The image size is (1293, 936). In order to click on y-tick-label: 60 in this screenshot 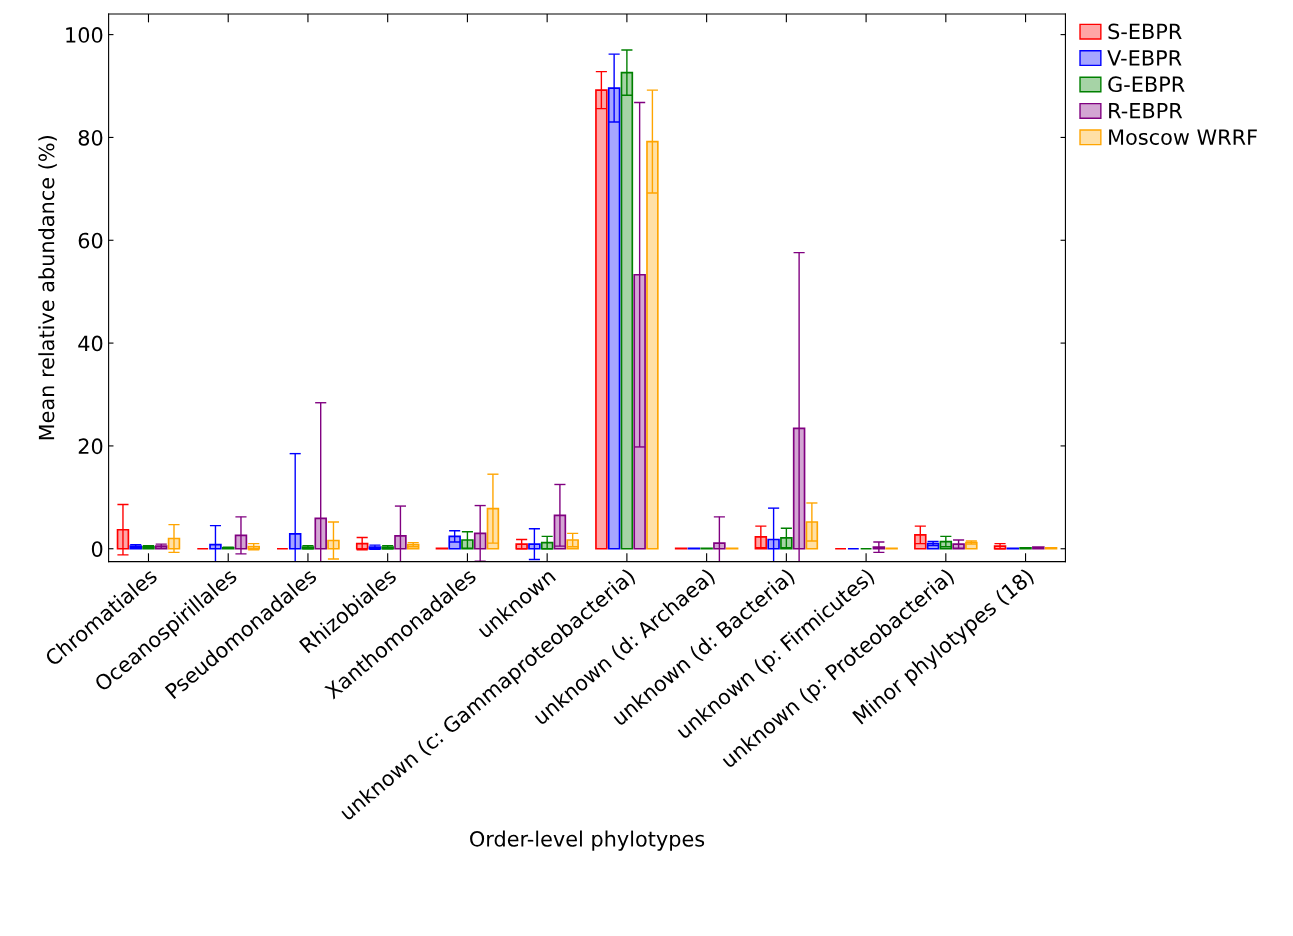, I will do `click(90, 240)`.